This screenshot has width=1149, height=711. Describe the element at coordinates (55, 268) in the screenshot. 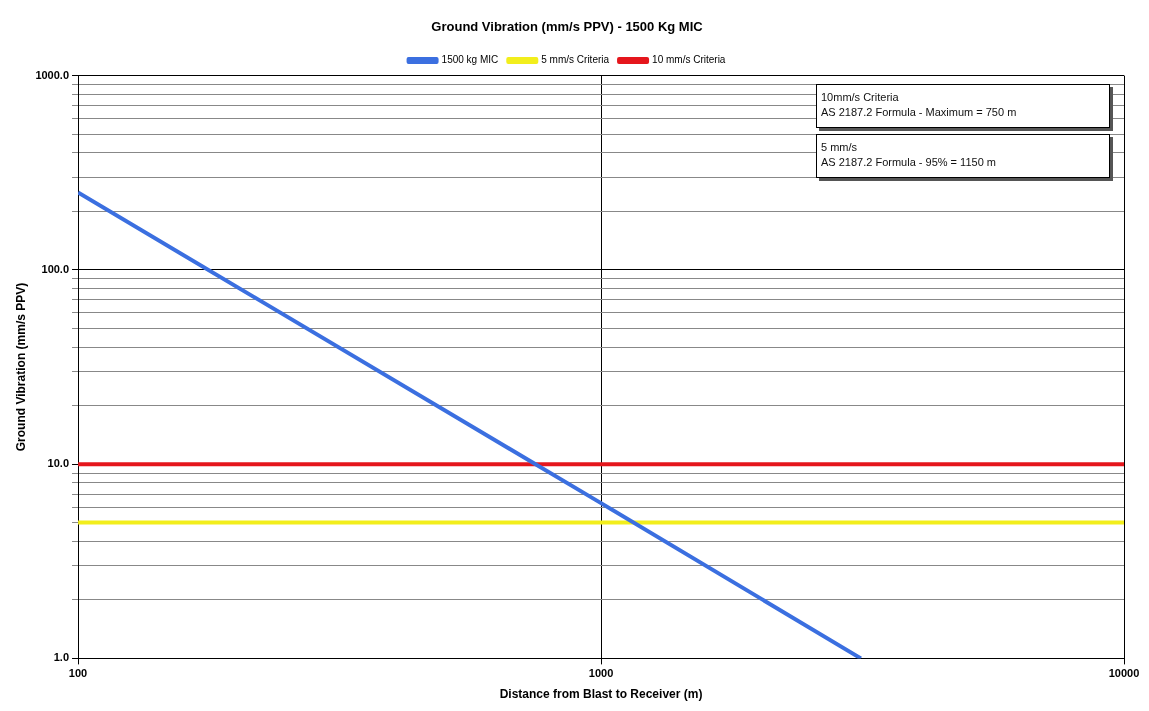

I see `y-tick-label: 100.0` at that location.